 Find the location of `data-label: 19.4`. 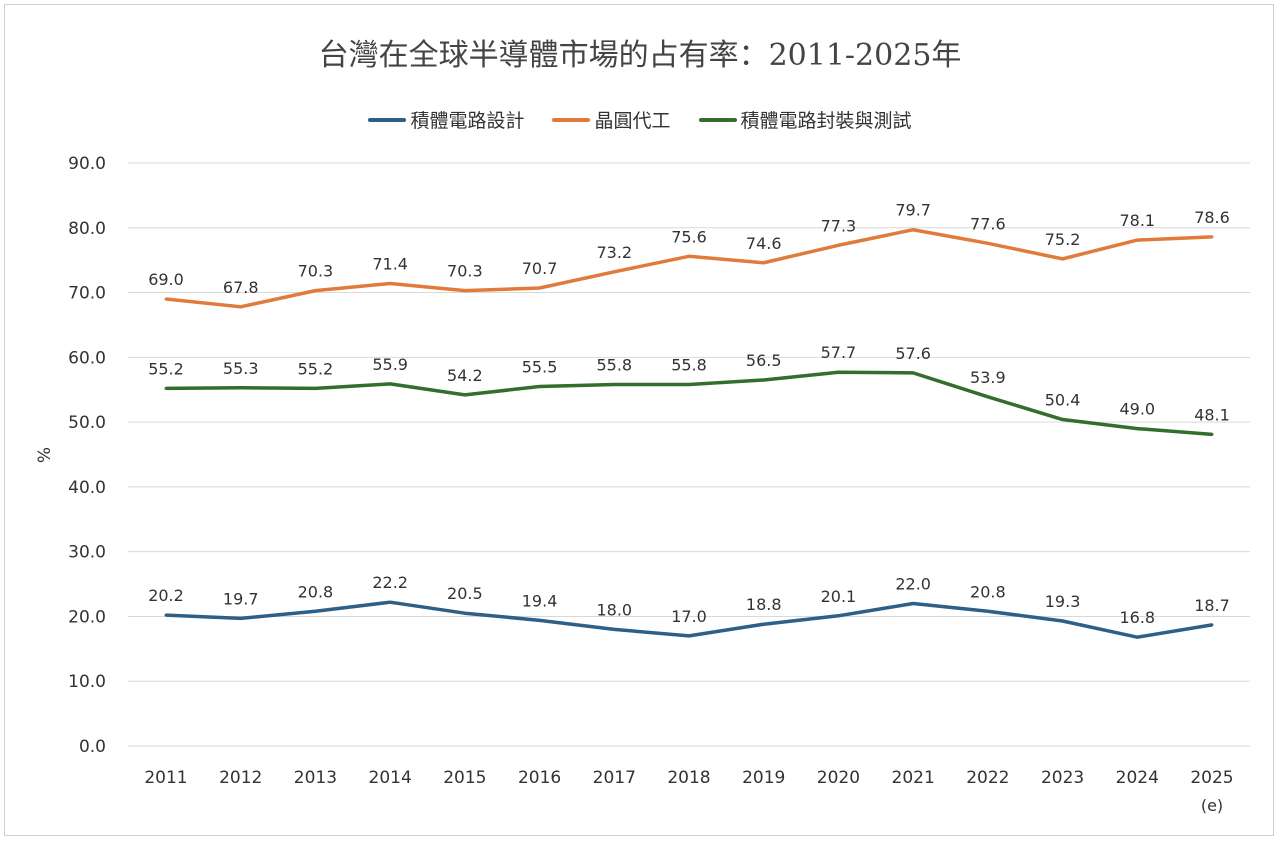

data-label: 19.4 is located at coordinates (540, 600).